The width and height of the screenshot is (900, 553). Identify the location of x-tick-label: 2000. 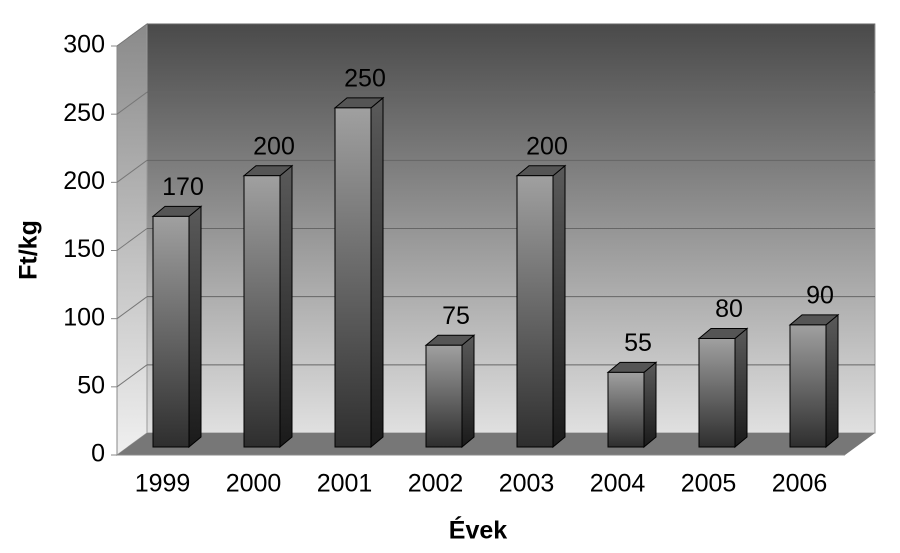
(254, 484).